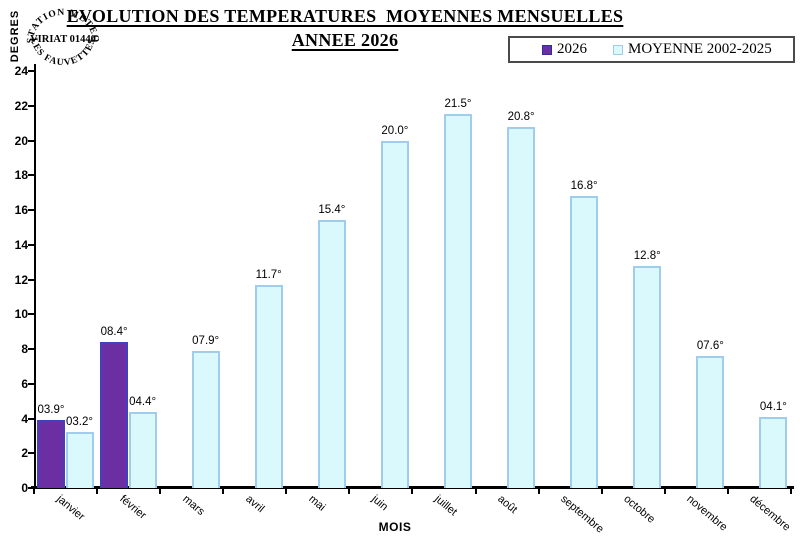 This screenshot has height=546, width=800. What do you see at coordinates (345, 40) in the screenshot?
I see `chart-subtitle: ANNEE 2026` at bounding box center [345, 40].